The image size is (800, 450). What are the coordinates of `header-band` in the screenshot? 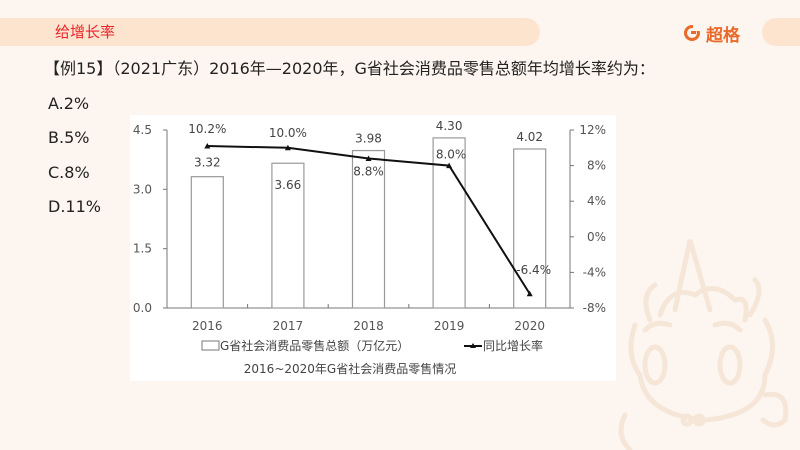 It's located at (270, 32).